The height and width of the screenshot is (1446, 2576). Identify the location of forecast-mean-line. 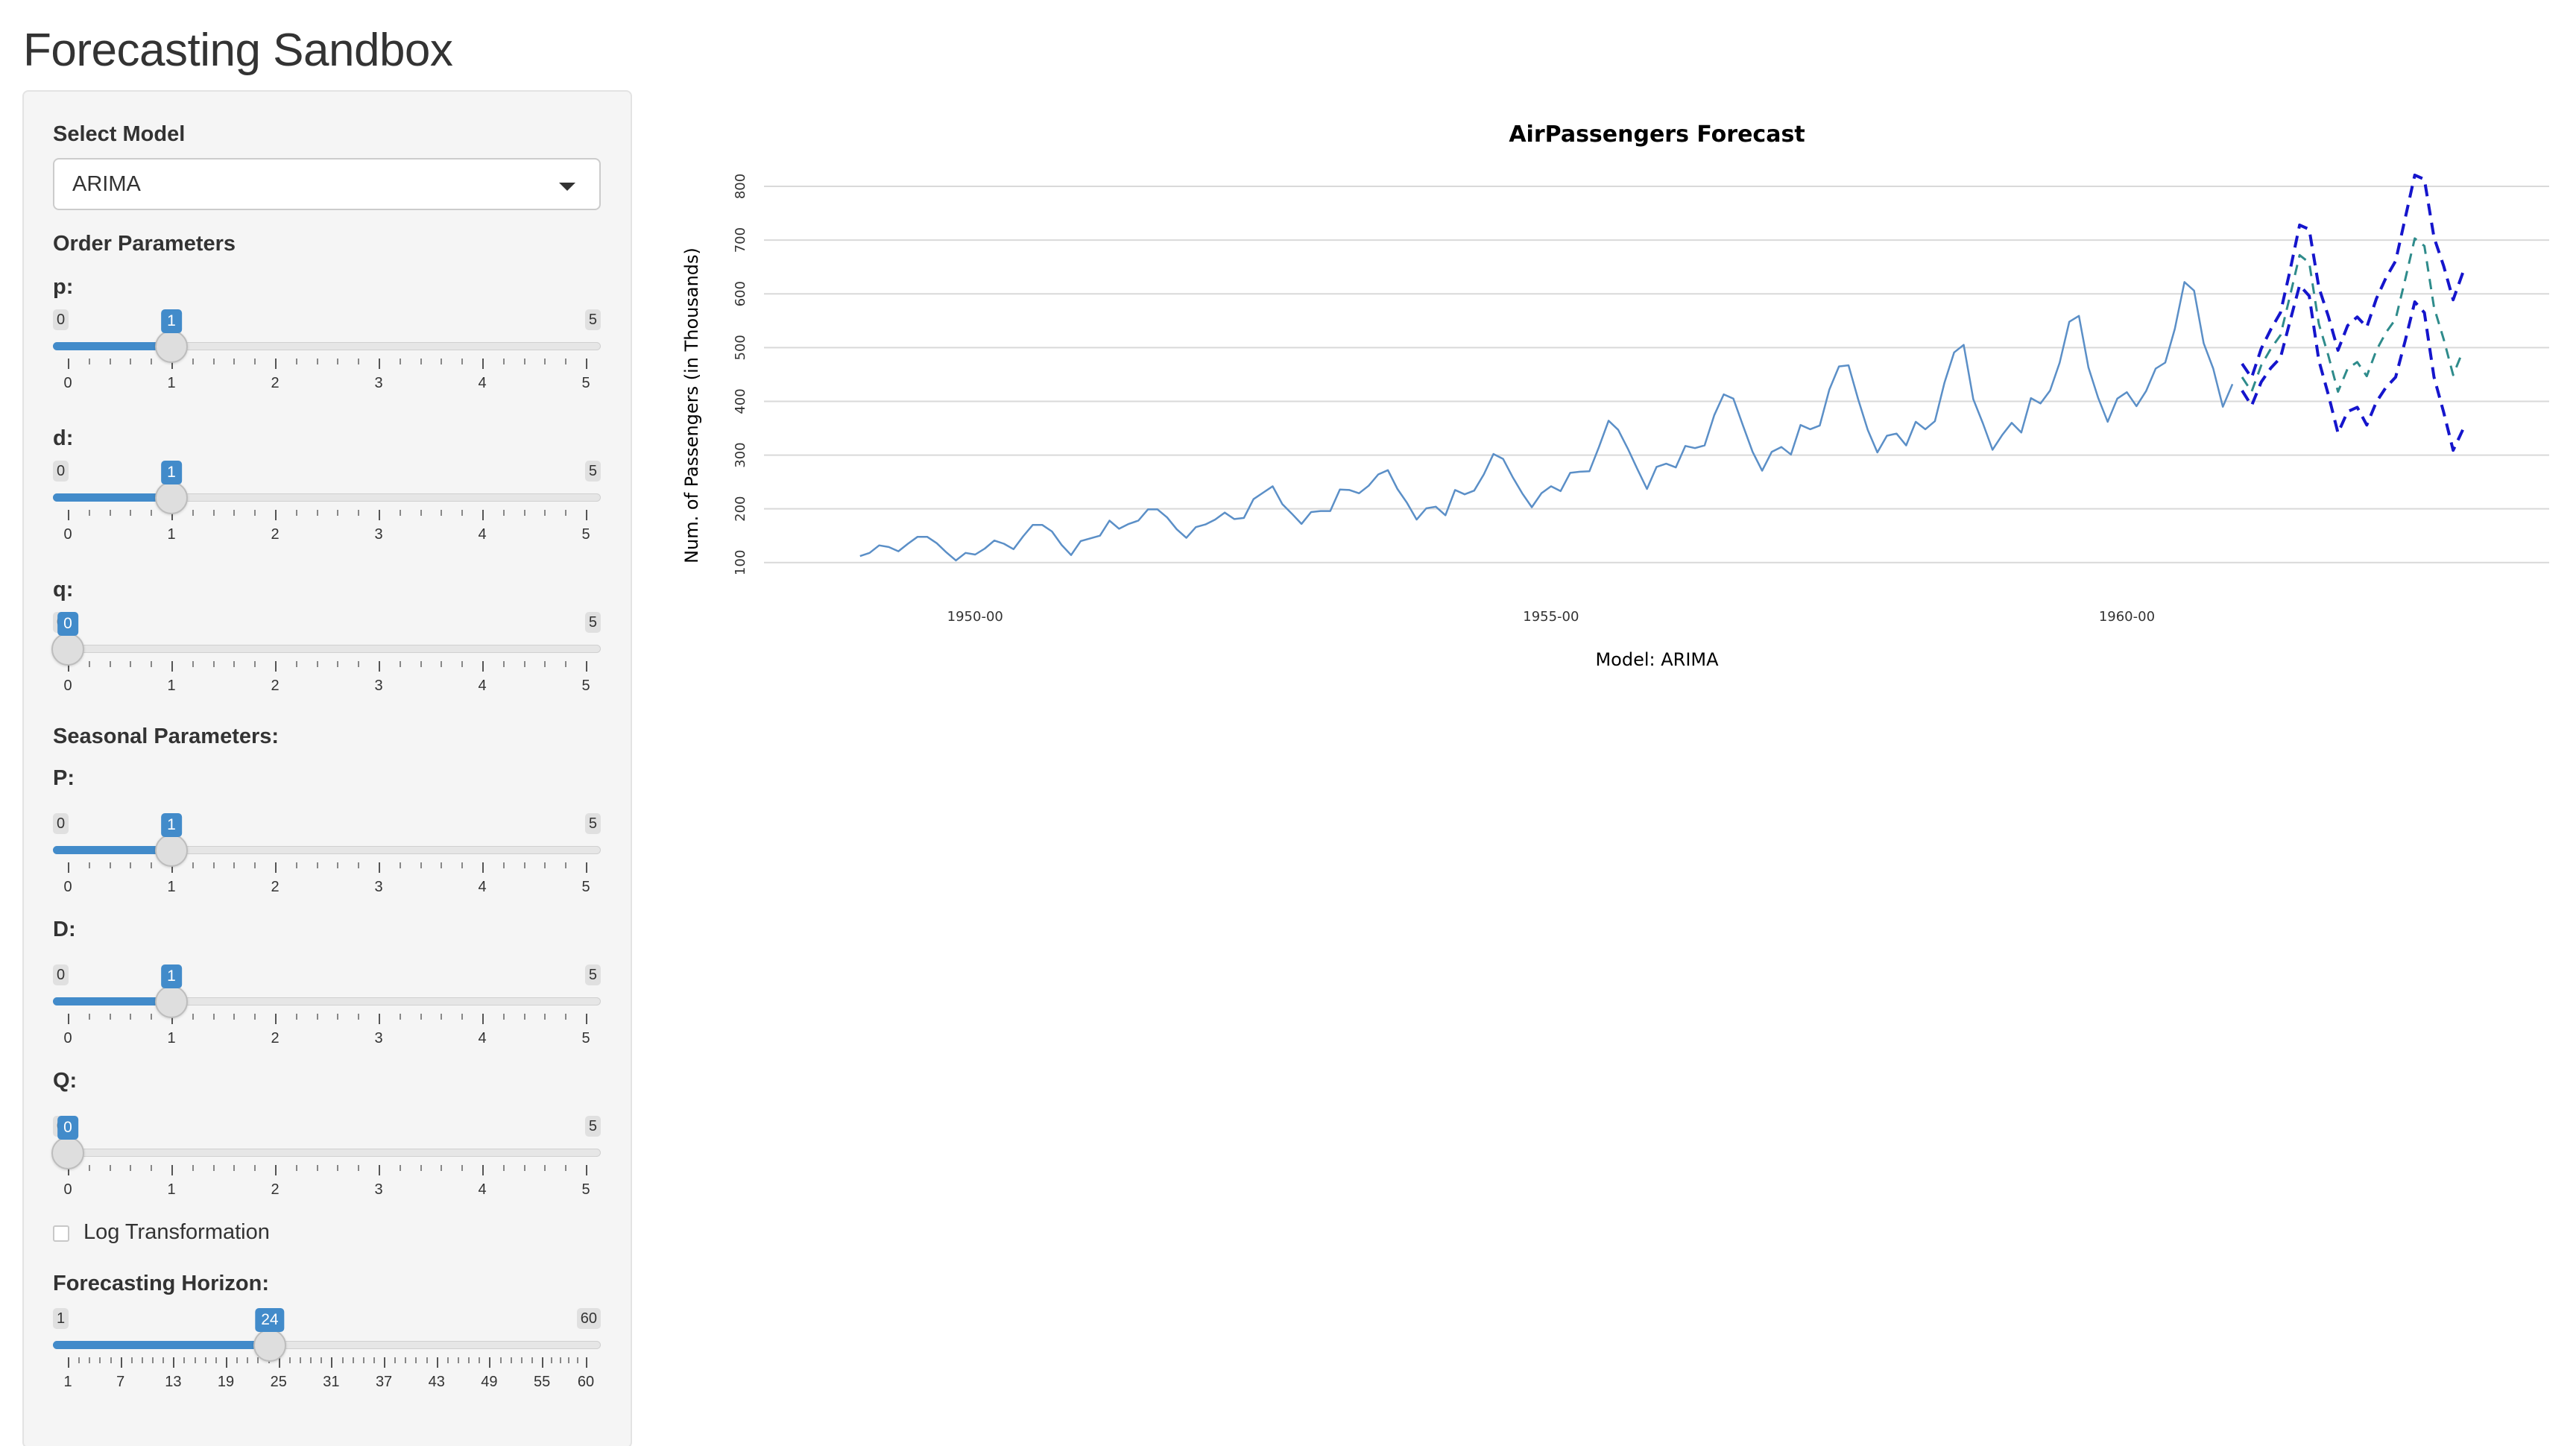
(2352, 315).